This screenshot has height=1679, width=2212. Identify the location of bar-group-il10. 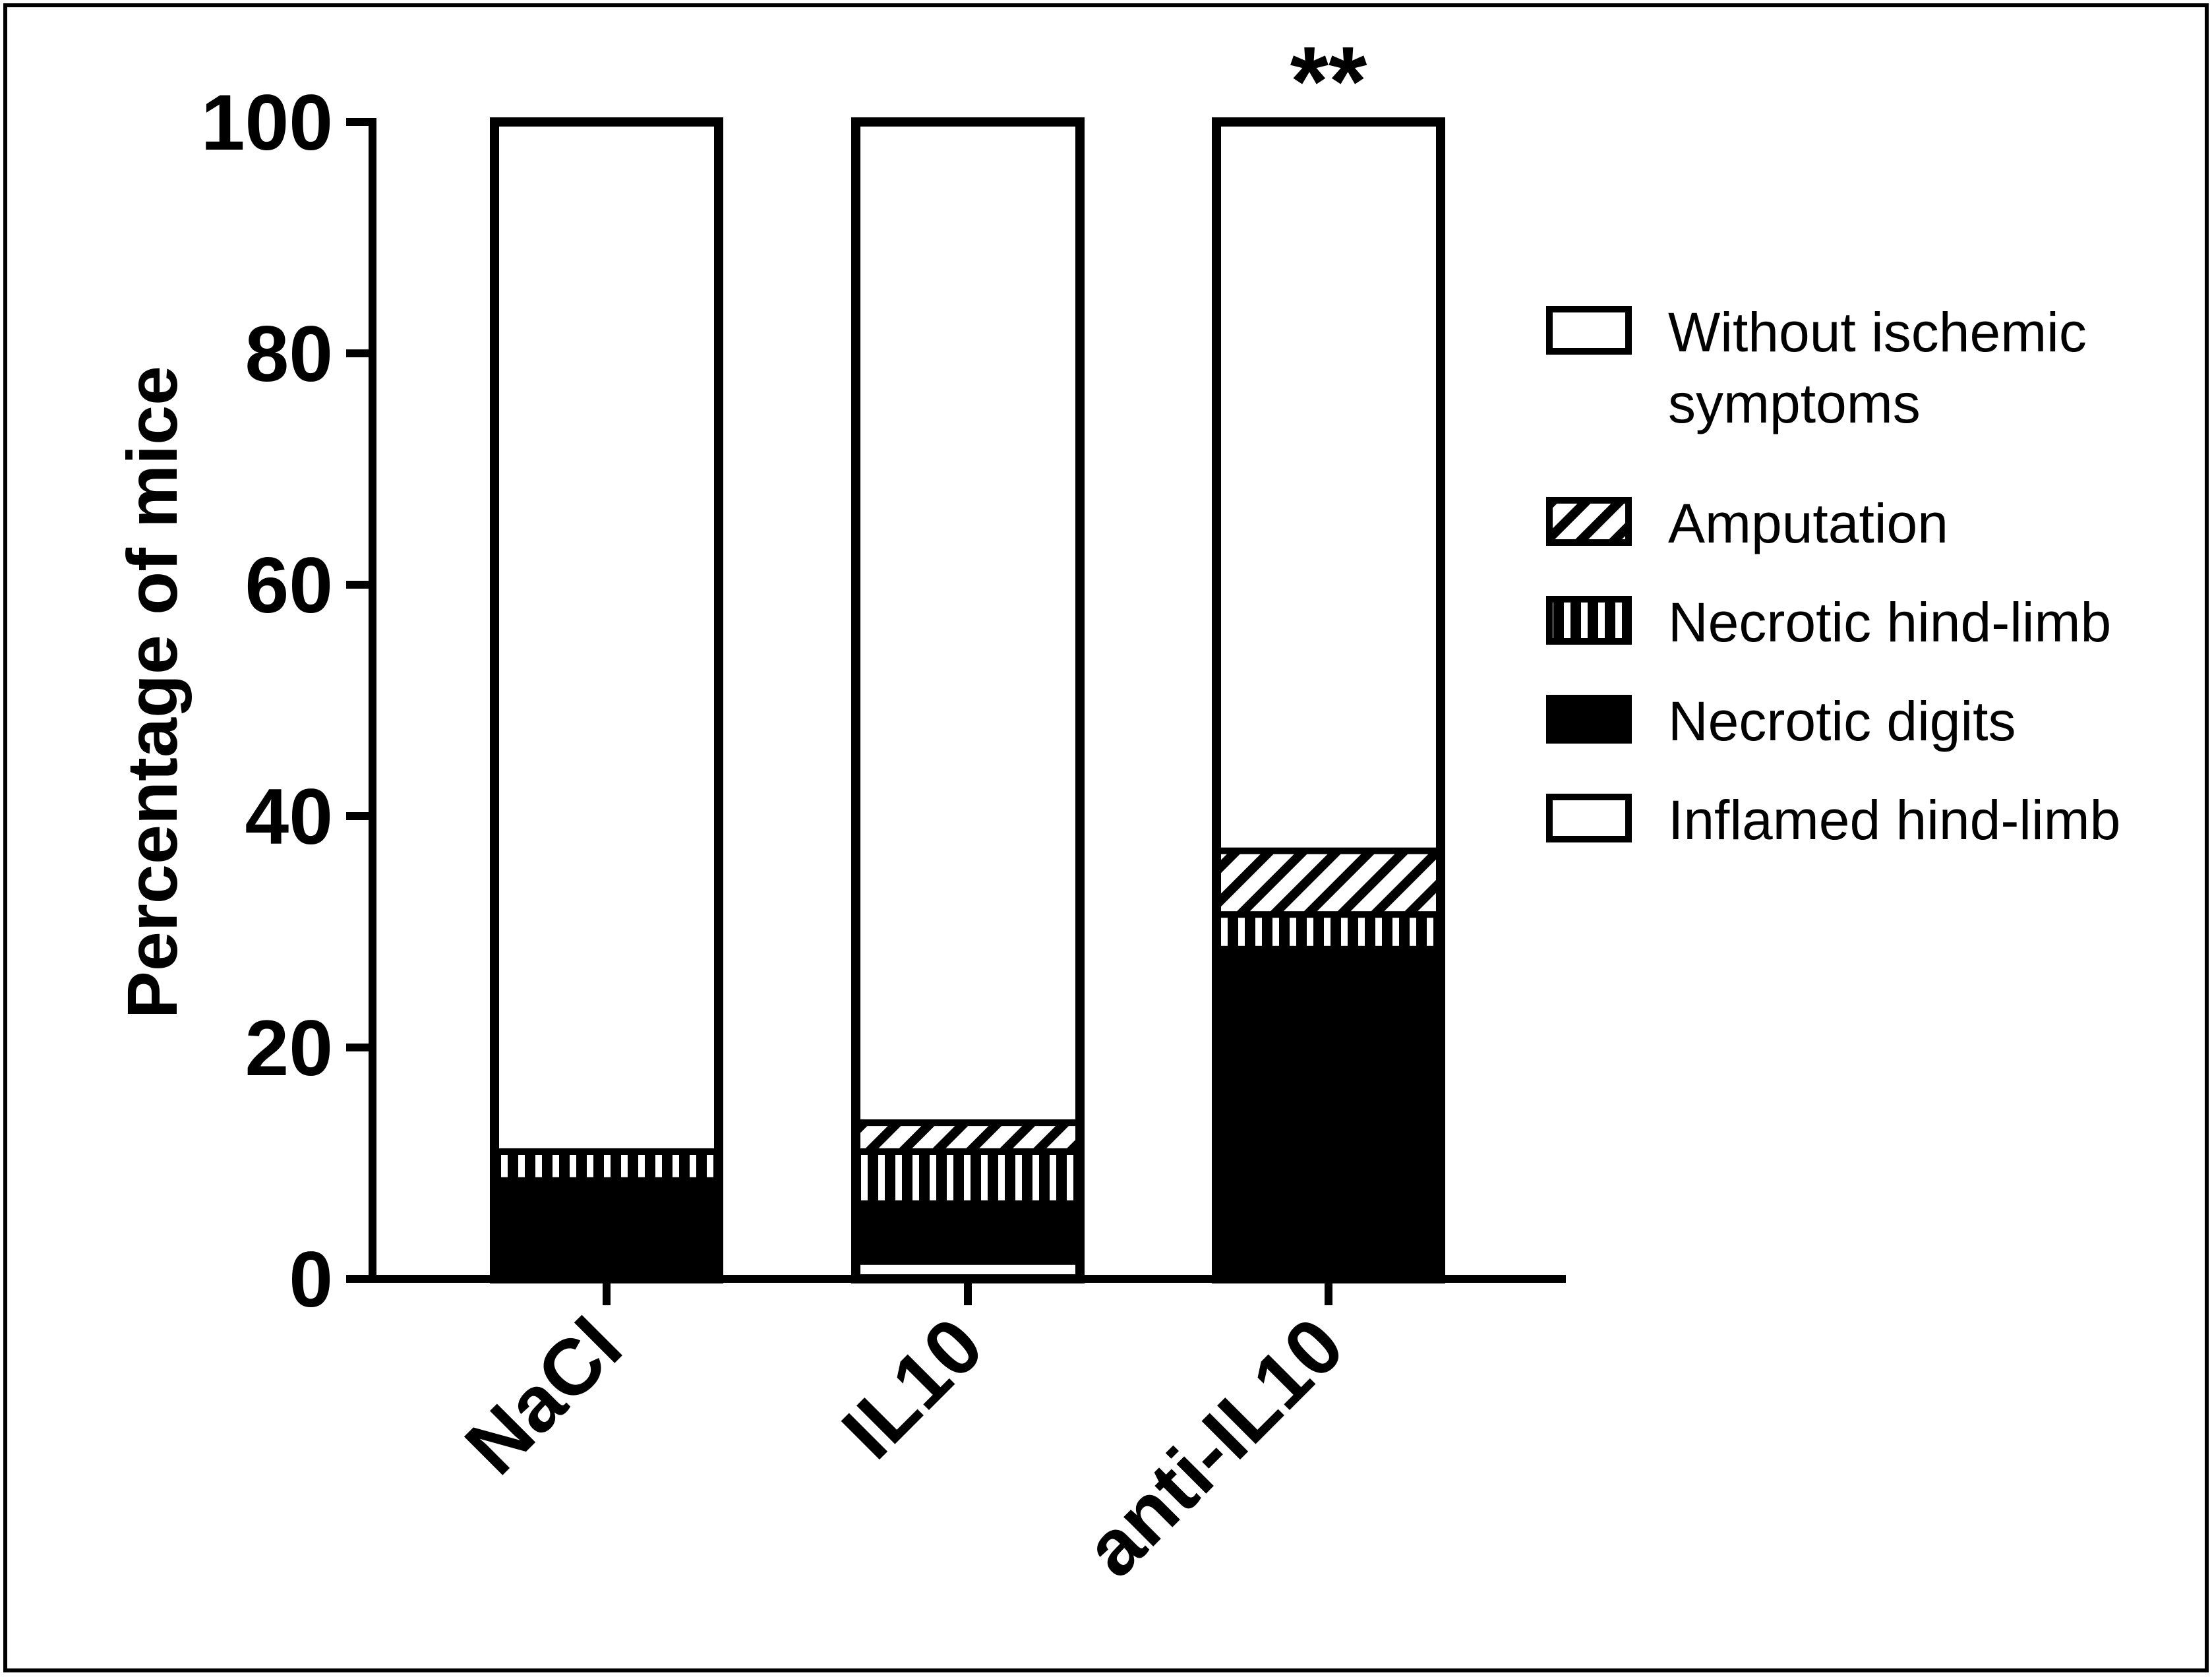
(968, 700).